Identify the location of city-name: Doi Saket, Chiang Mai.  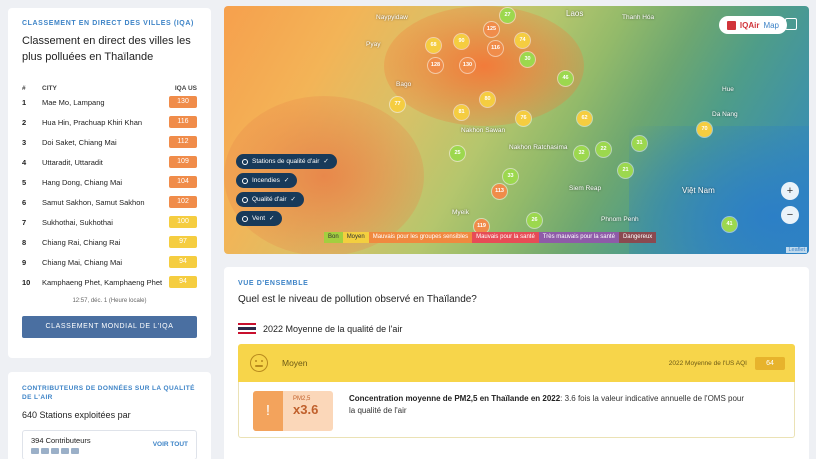
(79, 142).